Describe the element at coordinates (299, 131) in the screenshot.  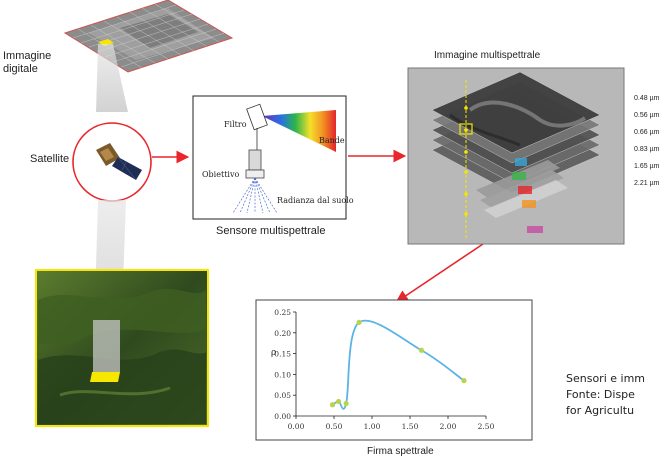
I see `spectrum-fan` at that location.